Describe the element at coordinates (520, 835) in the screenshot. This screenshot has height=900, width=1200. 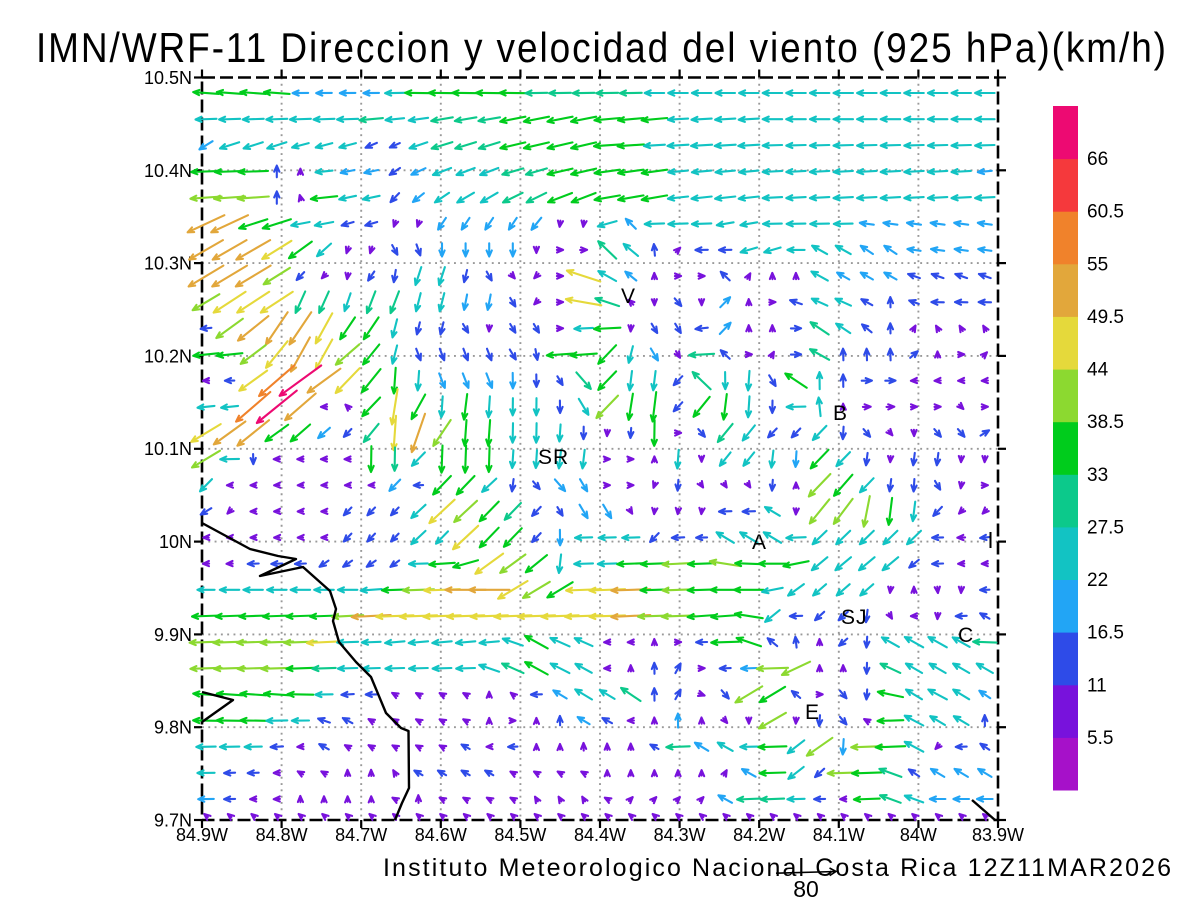
I see `svg-text: 84.5W` at that location.